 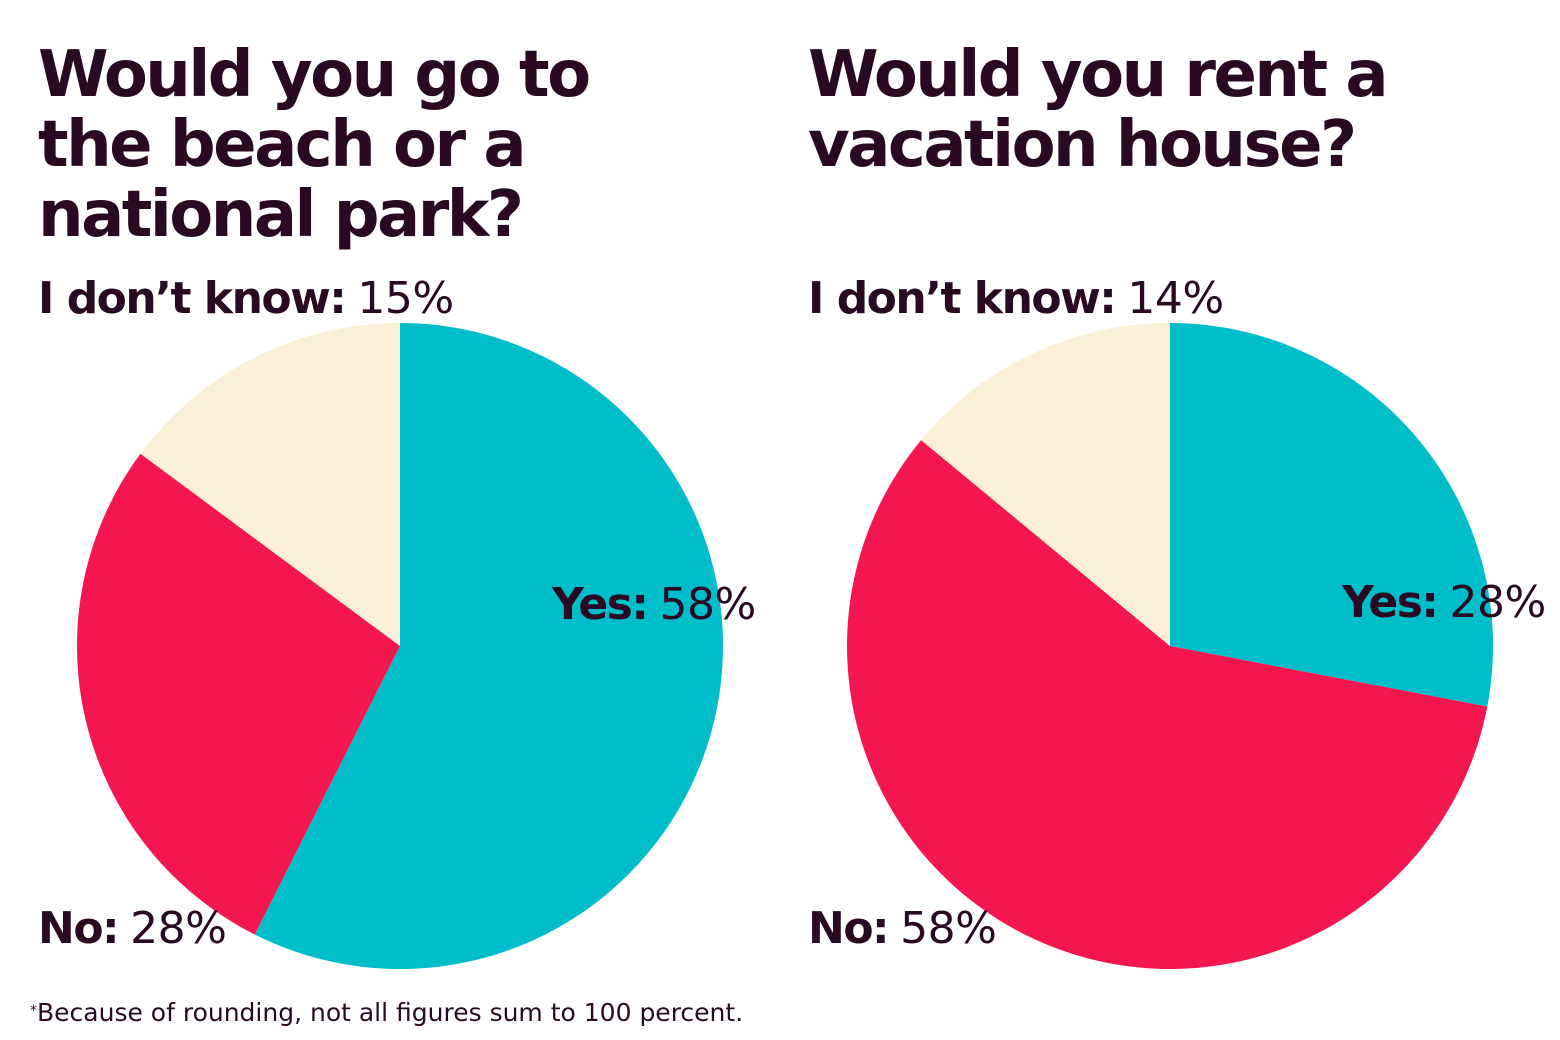 I want to click on pie-slice-no, so click(x=238, y=694).